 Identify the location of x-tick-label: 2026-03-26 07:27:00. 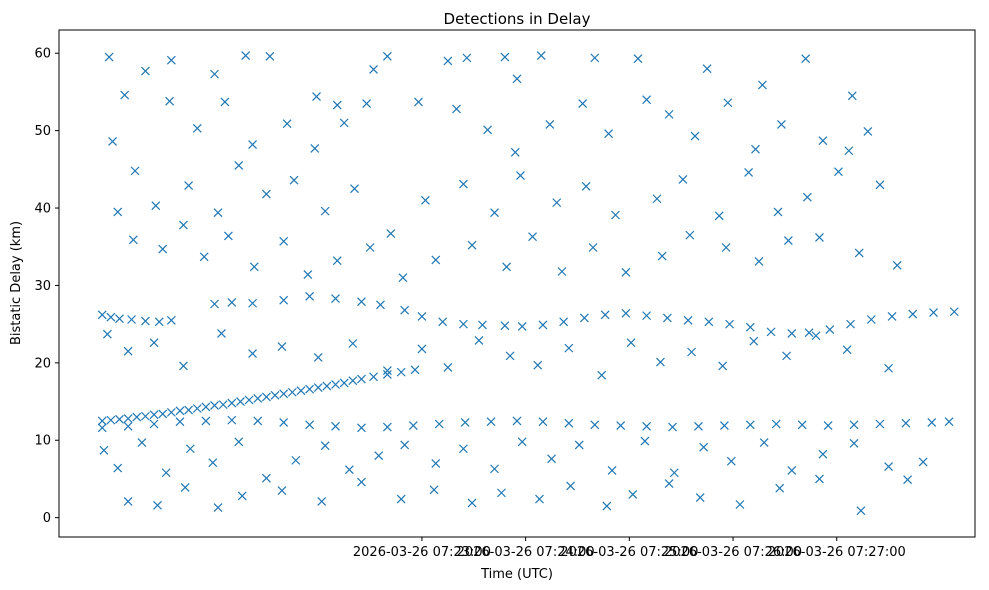
(837, 552).